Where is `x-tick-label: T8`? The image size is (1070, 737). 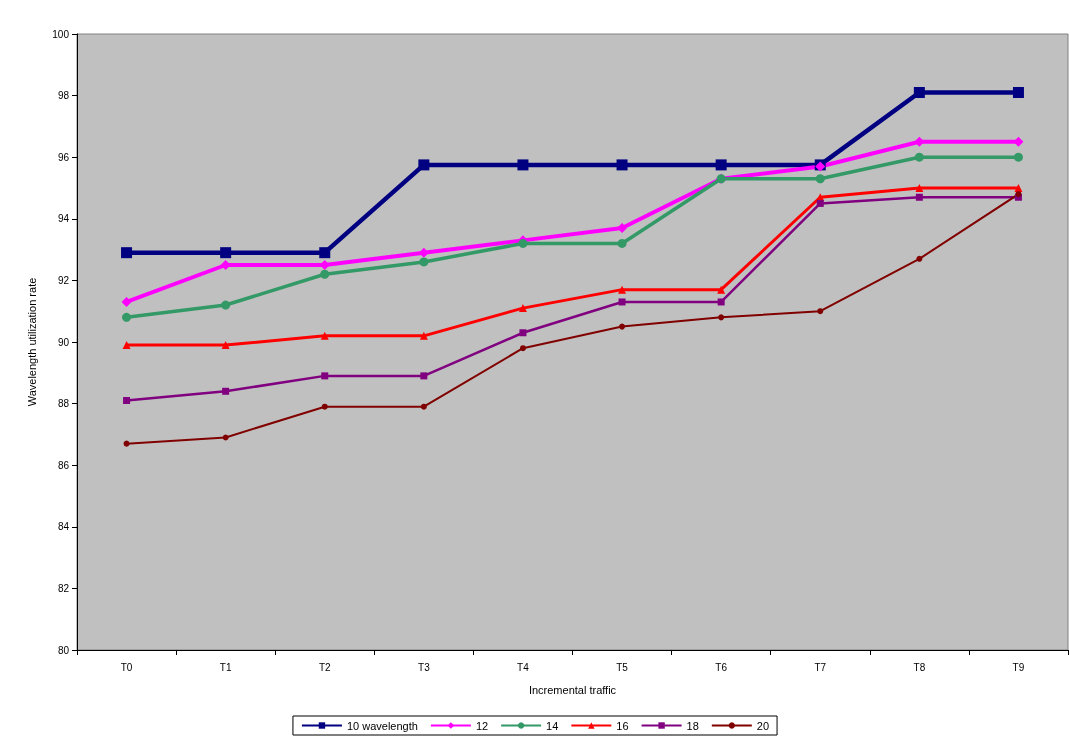 x-tick-label: T8 is located at coordinates (919, 667).